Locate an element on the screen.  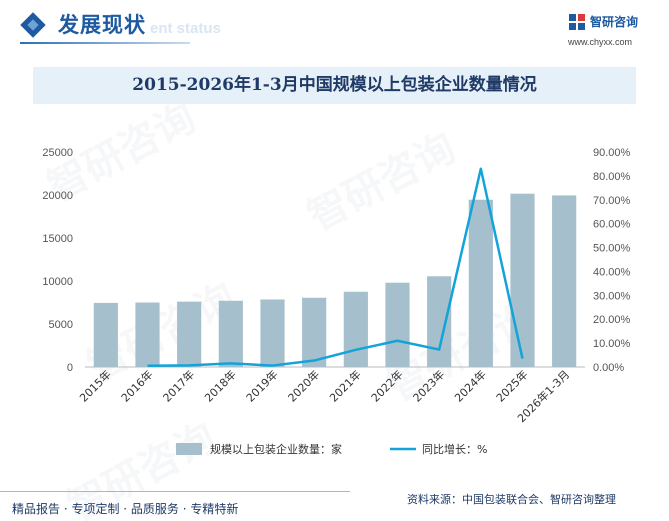
brand-name: 智研咨询 is located at coordinates (614, 22).